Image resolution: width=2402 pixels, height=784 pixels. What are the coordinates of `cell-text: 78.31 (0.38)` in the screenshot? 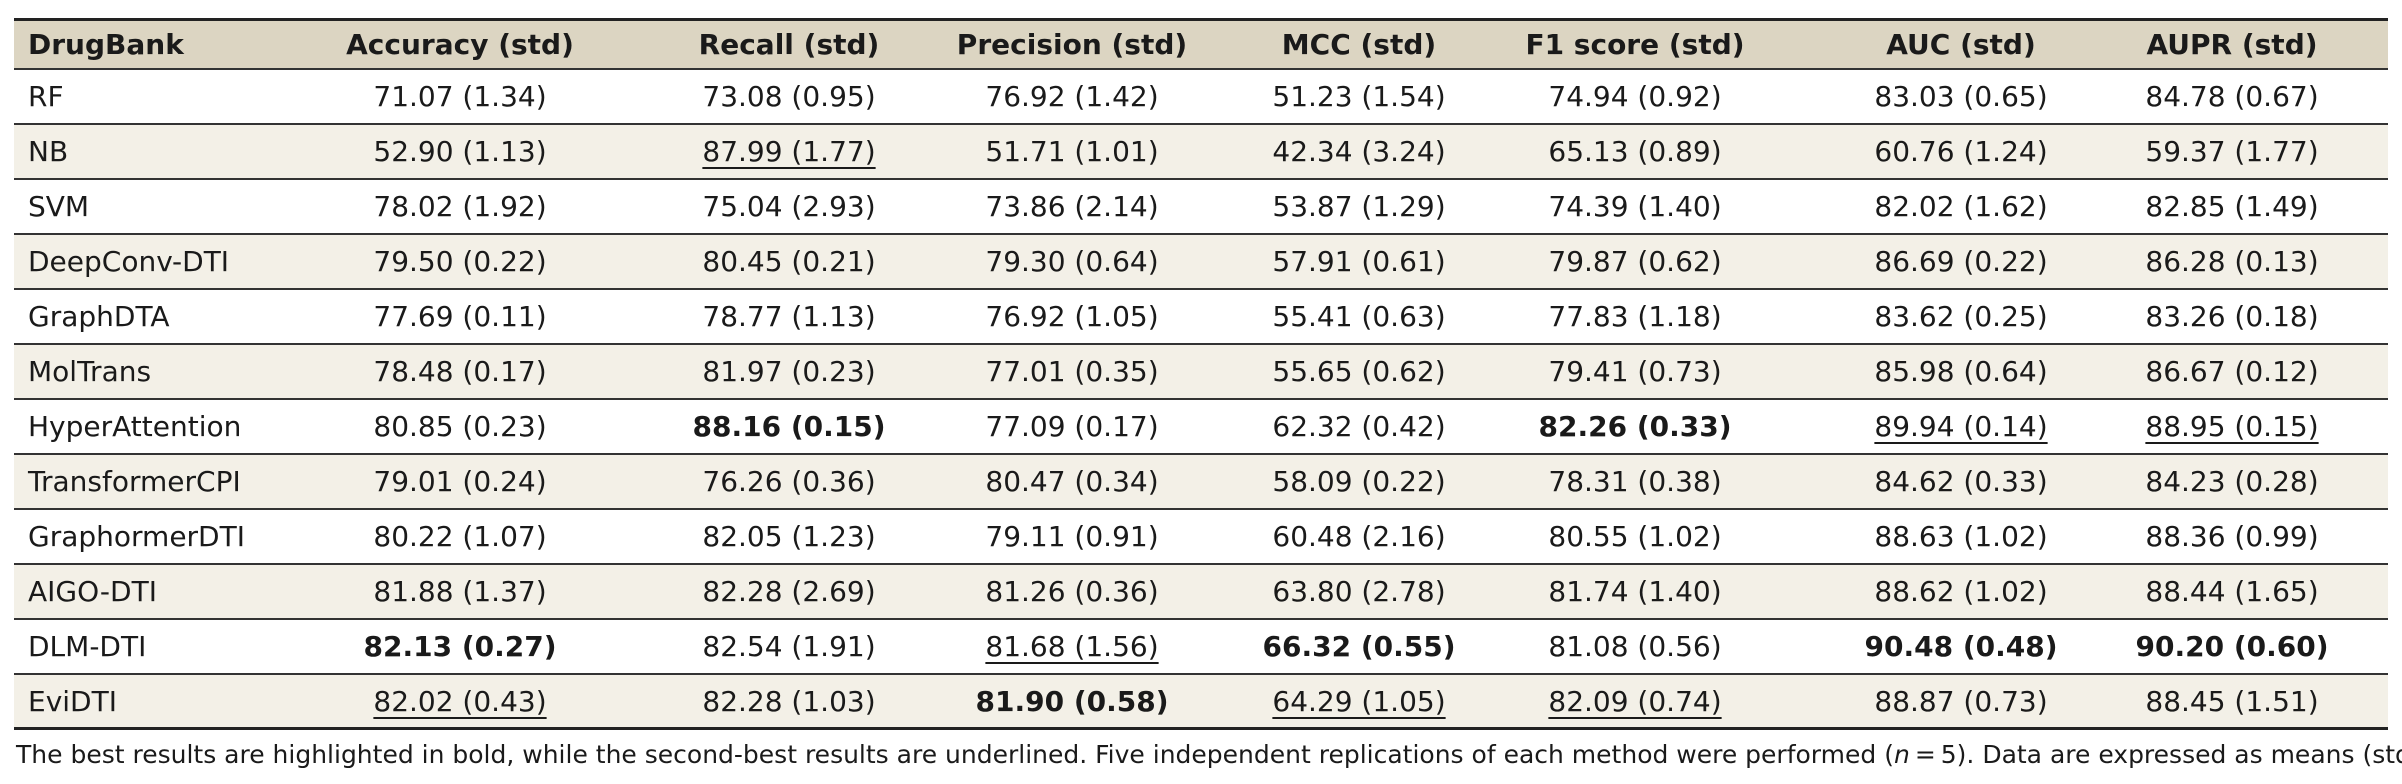 It's located at (1635, 481).